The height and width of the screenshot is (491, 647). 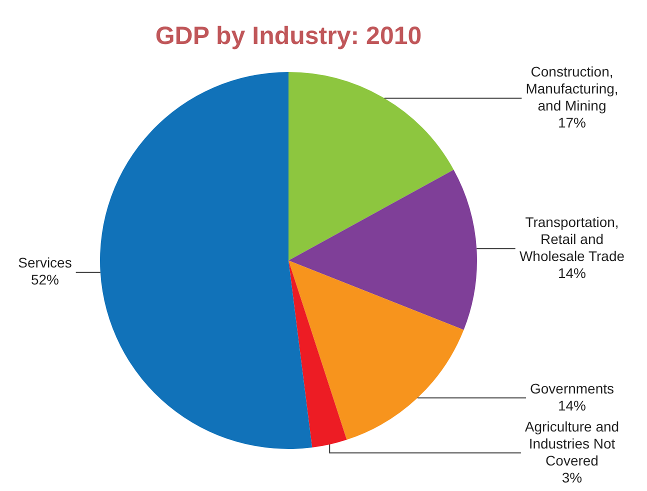 What do you see at coordinates (288, 36) in the screenshot?
I see `chart-title: GDP by Industry: 2010` at bounding box center [288, 36].